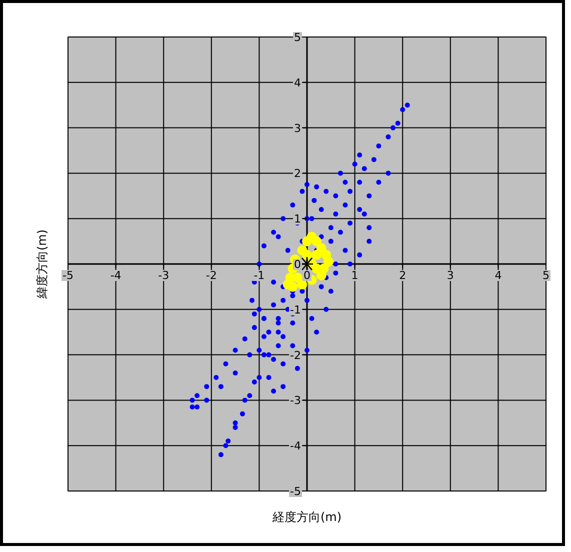 The height and width of the screenshot is (552, 571). Describe the element at coordinates (498, 275) in the screenshot. I see `x-tick-label: 4` at that location.